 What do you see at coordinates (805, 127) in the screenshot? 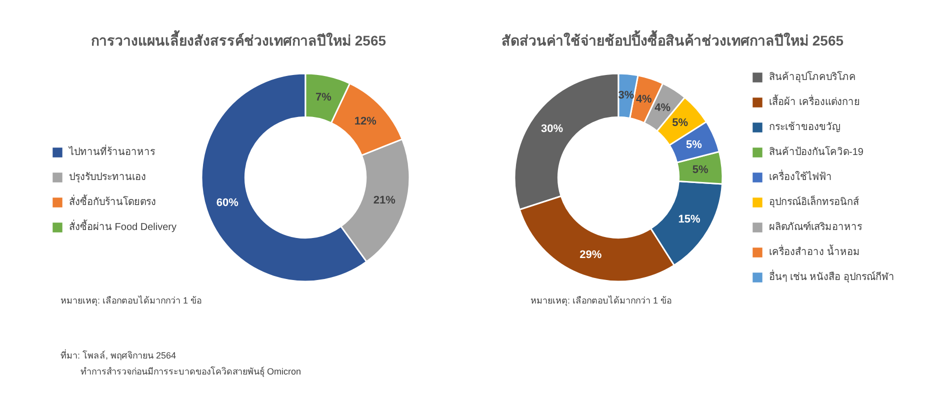
I see `legend-label: กระเช้าของขวัญ` at bounding box center [805, 127].